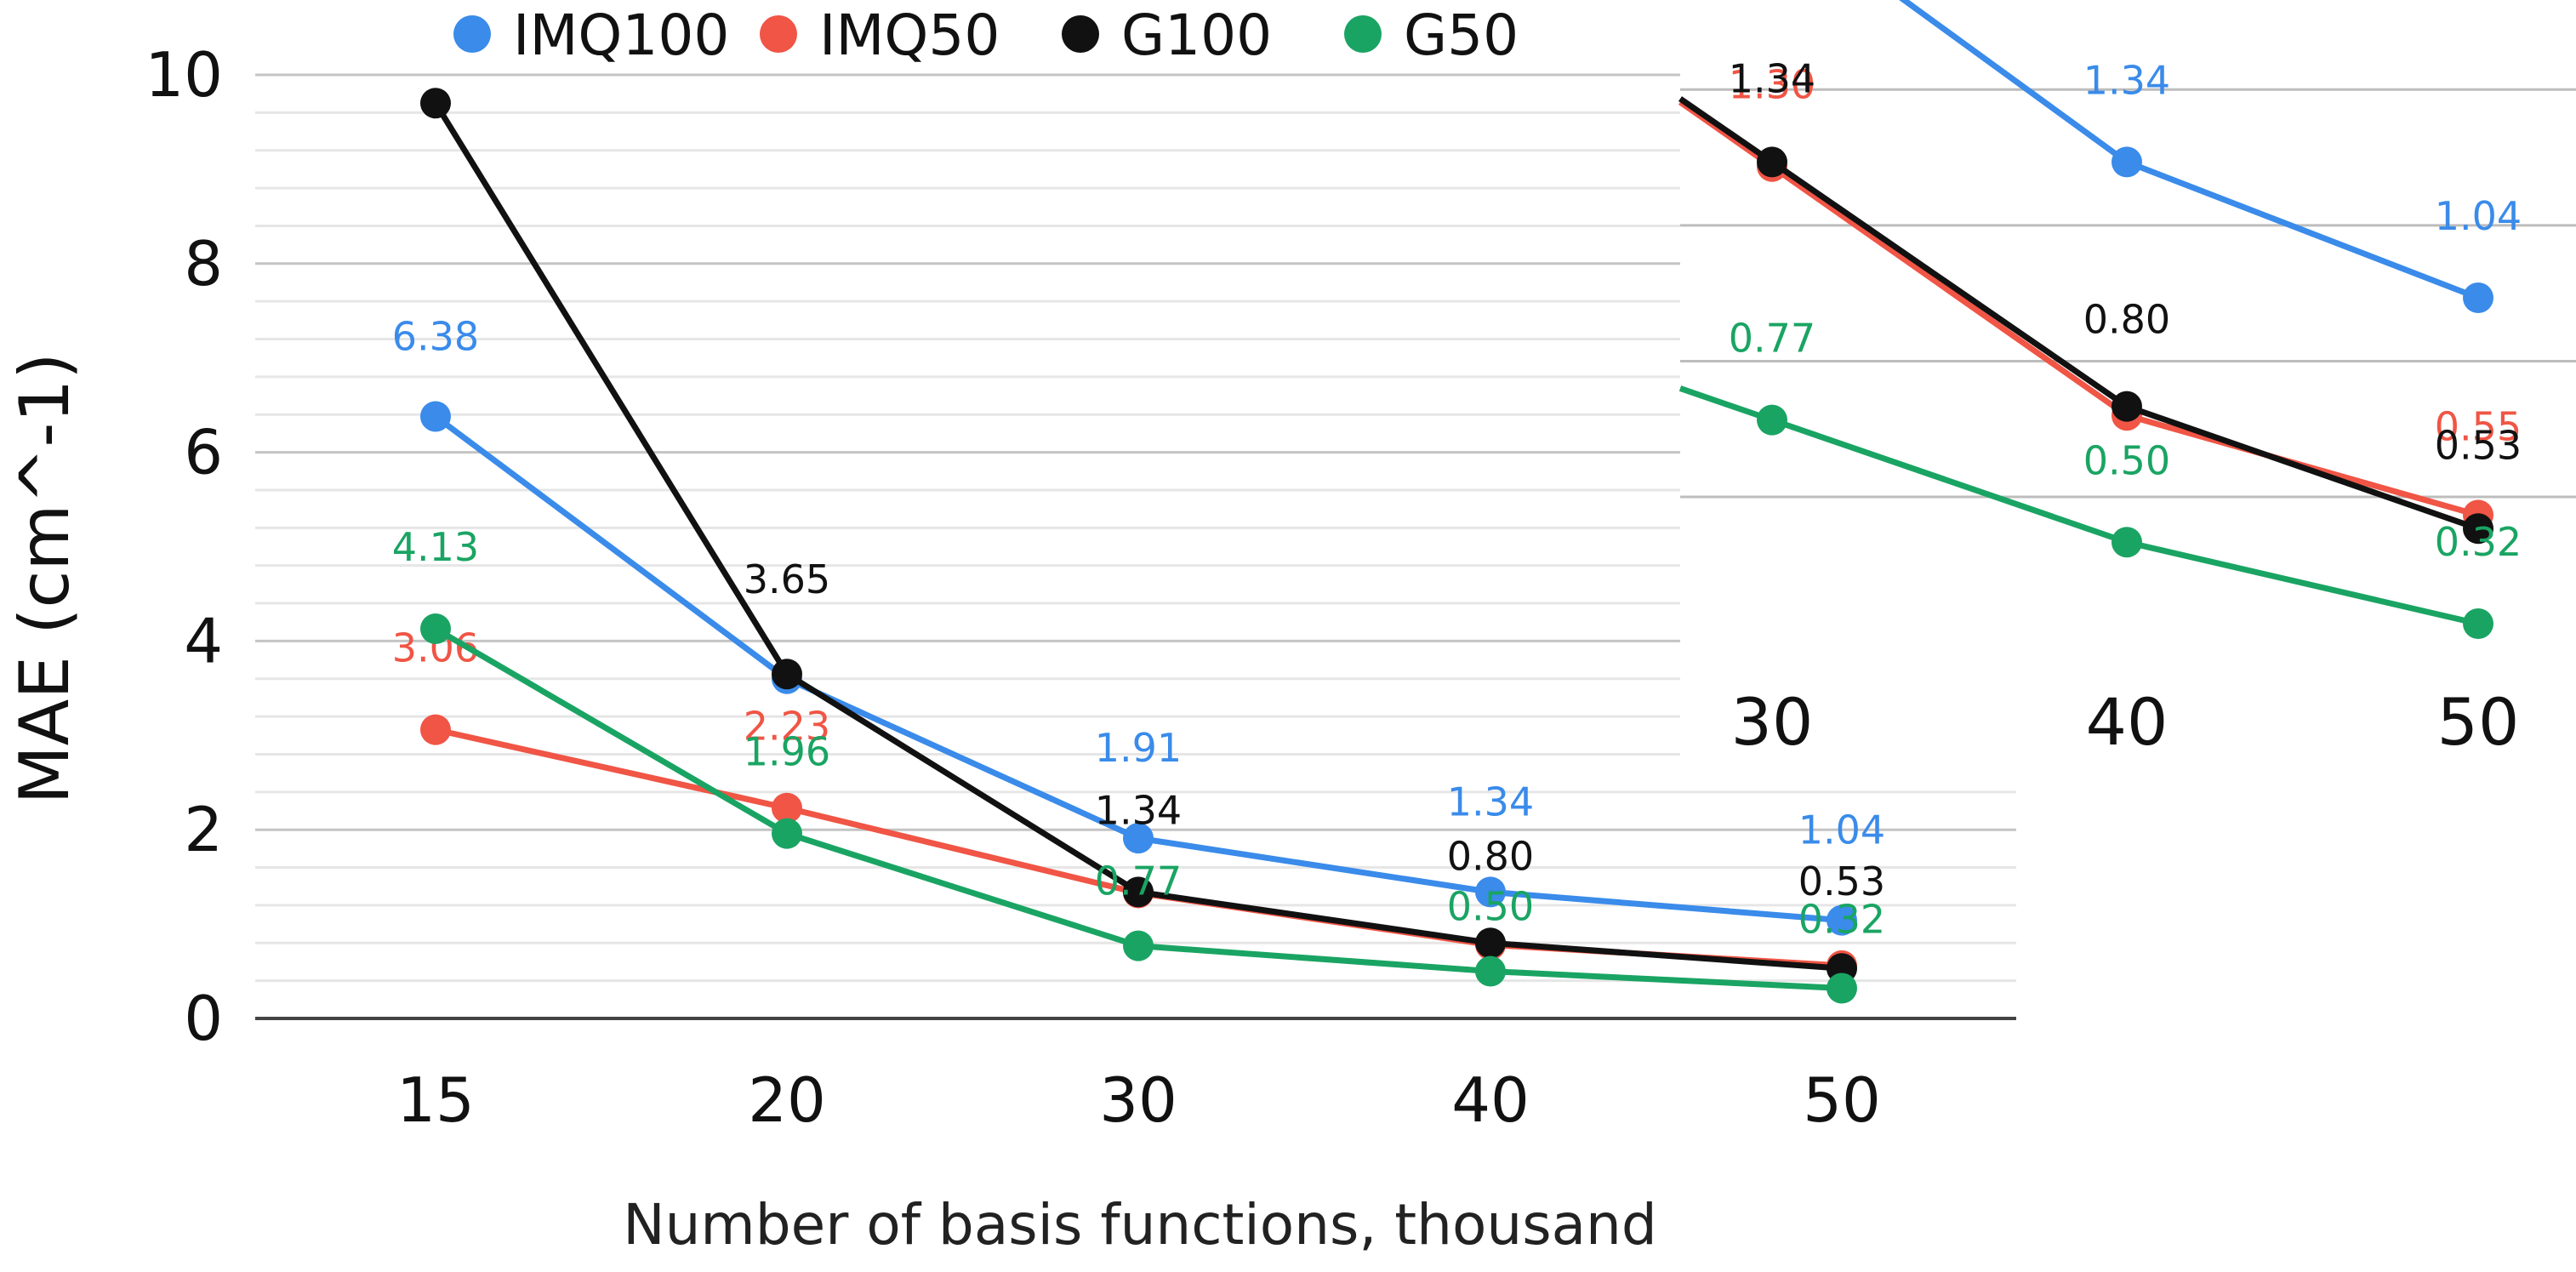  Describe the element at coordinates (1772, 78) in the screenshot. I see `inset-data-label-g100-30: 1.34` at that location.